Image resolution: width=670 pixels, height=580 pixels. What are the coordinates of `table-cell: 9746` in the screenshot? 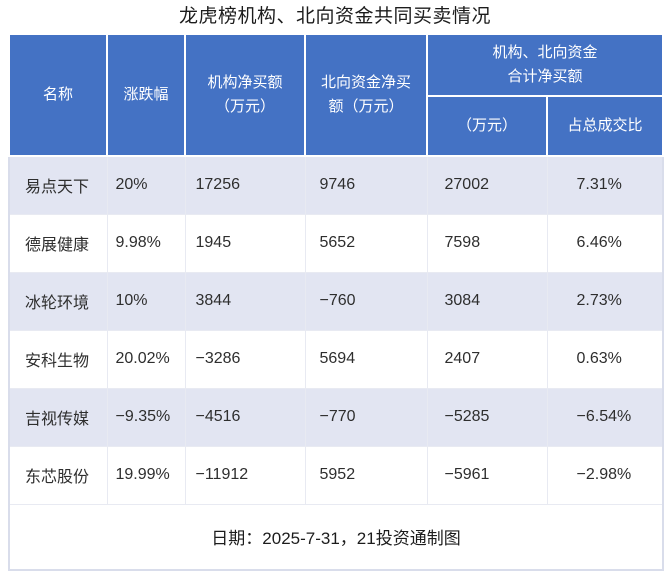 It's located at (366, 185).